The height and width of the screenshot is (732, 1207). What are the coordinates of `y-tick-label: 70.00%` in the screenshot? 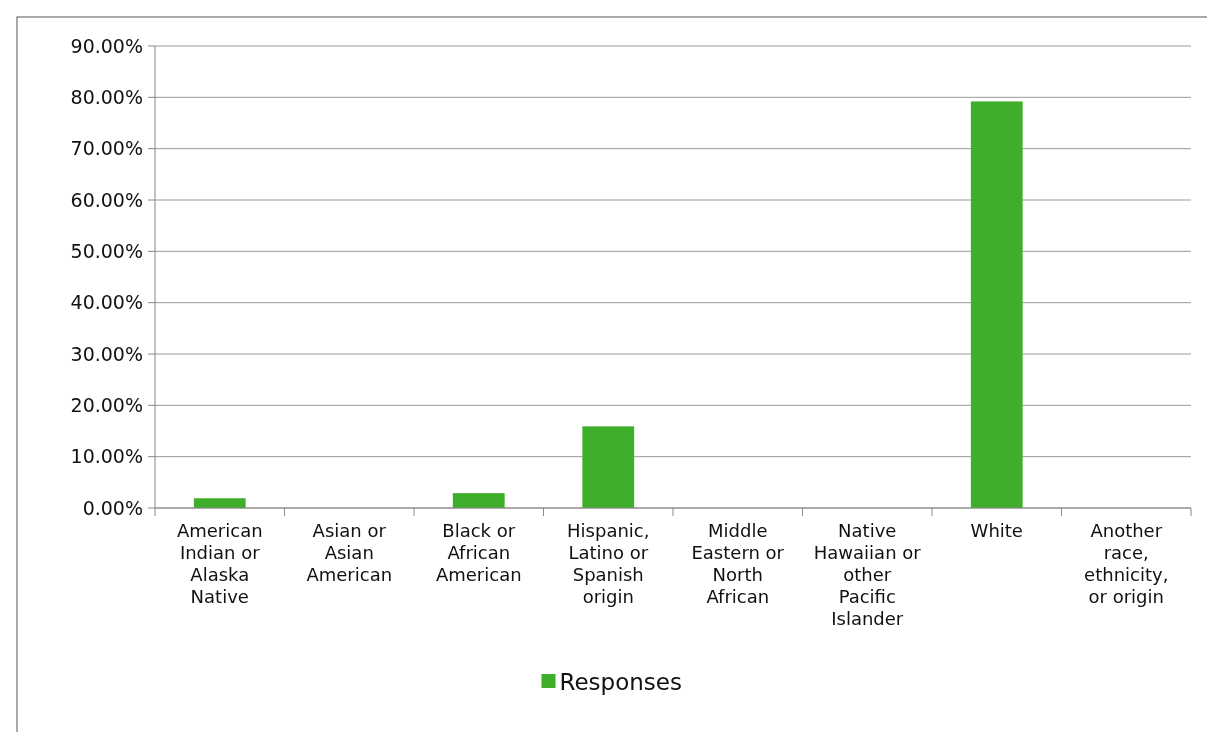 It's located at (106, 148).